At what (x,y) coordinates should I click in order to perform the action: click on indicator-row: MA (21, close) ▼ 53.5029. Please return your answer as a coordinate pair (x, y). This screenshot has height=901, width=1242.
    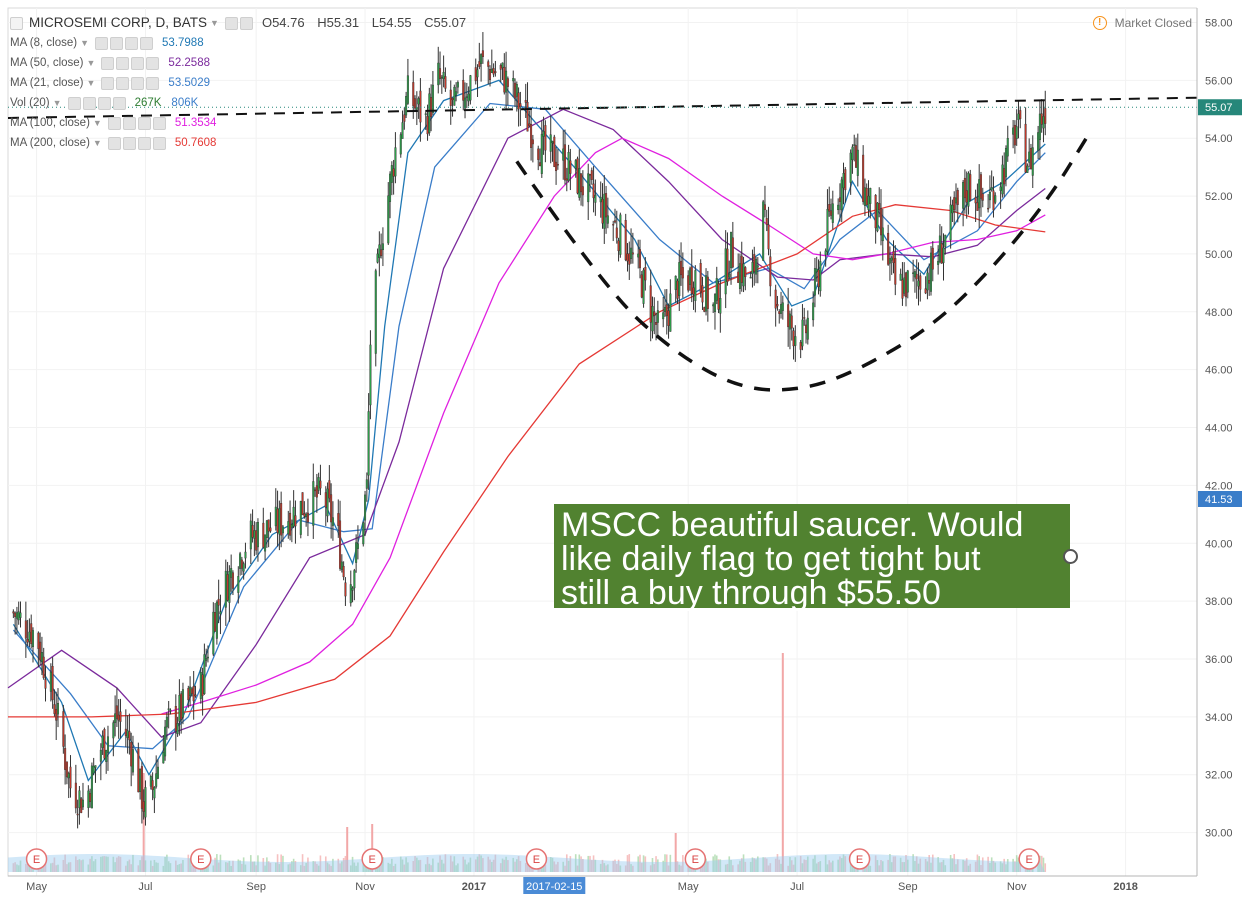
    Looking at the image, I should click on (242, 83).